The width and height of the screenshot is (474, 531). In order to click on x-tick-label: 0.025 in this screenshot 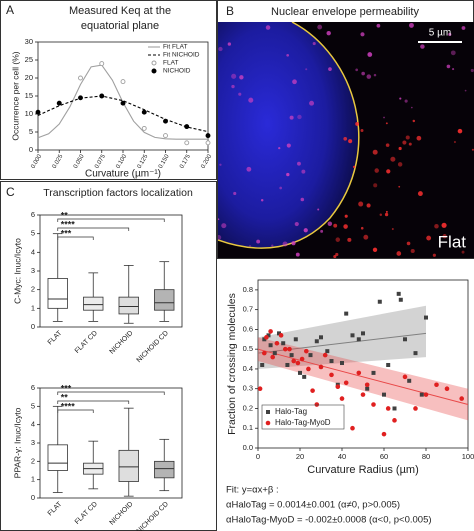, I will do `click(58, 161)`.